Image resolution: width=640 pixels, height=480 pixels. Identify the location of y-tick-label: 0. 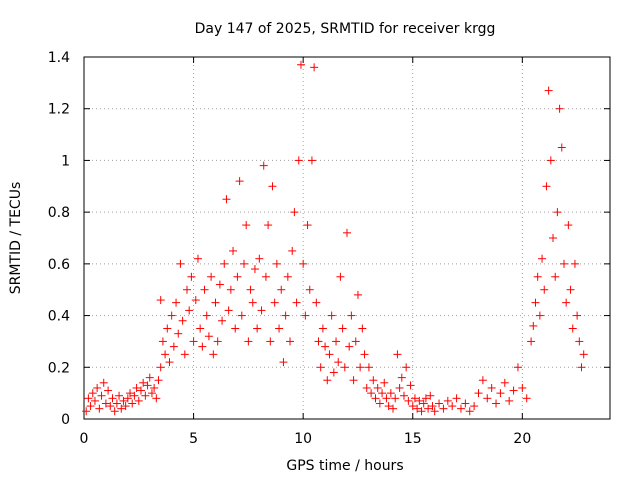
(65, 420).